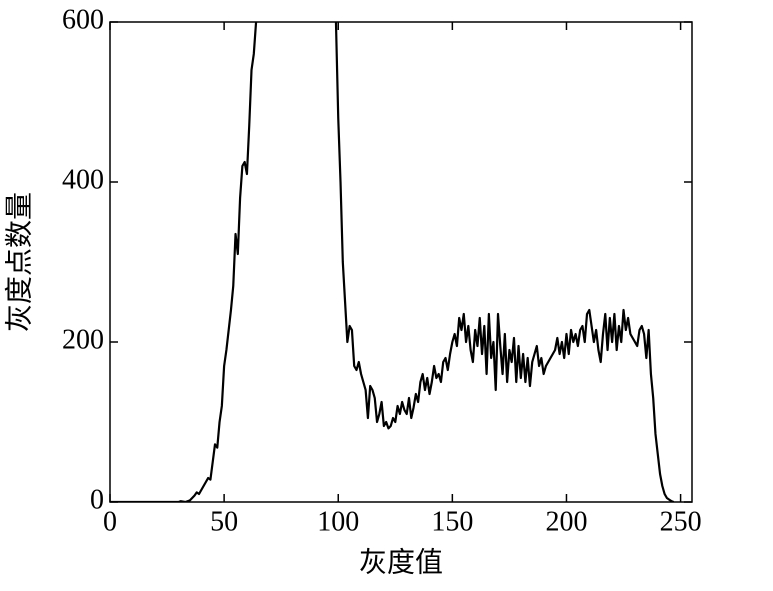  Describe the element at coordinates (19, 262) in the screenshot. I see `y-axis-label: 灰度点数量` at that location.